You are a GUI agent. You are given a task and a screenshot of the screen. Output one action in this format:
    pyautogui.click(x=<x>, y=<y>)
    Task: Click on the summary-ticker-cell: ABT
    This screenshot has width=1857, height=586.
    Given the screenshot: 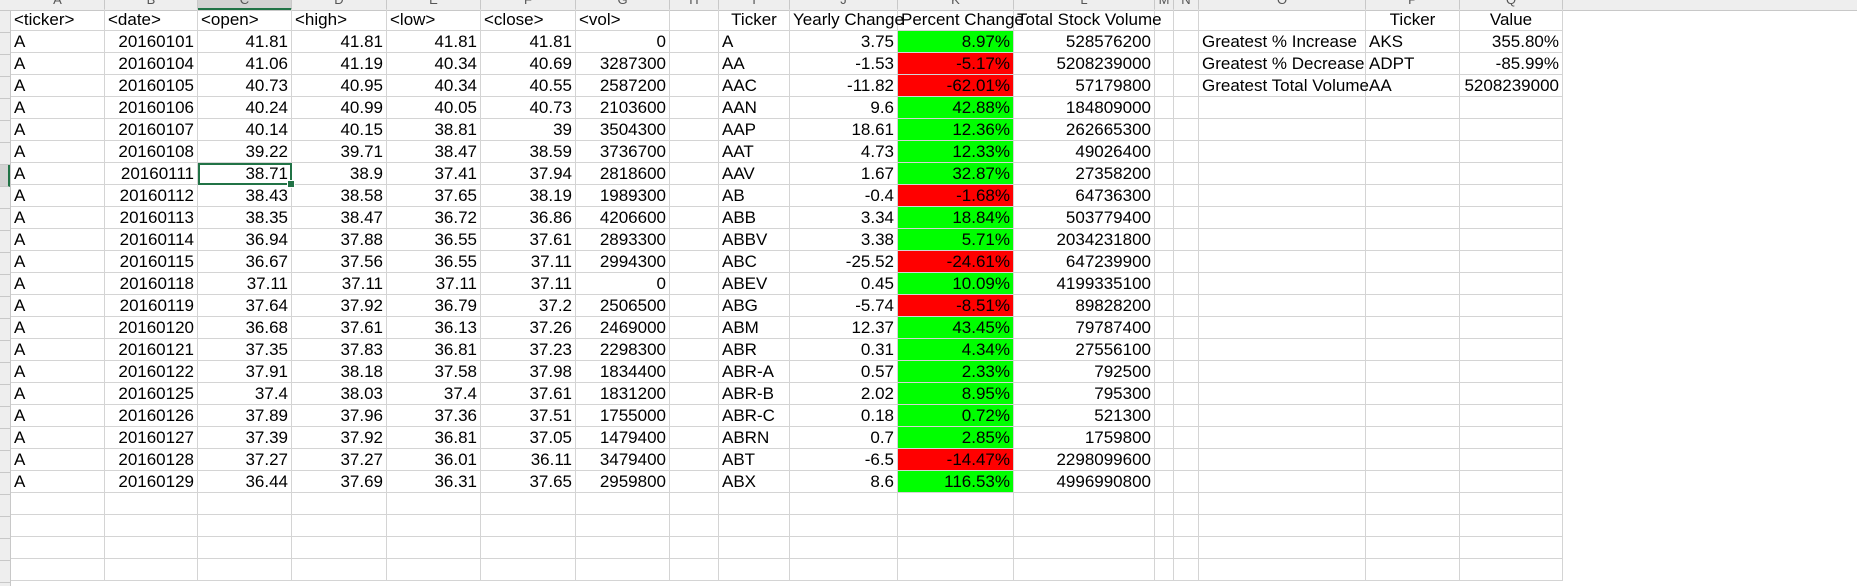 What is the action you would take?
    pyautogui.click(x=754, y=460)
    